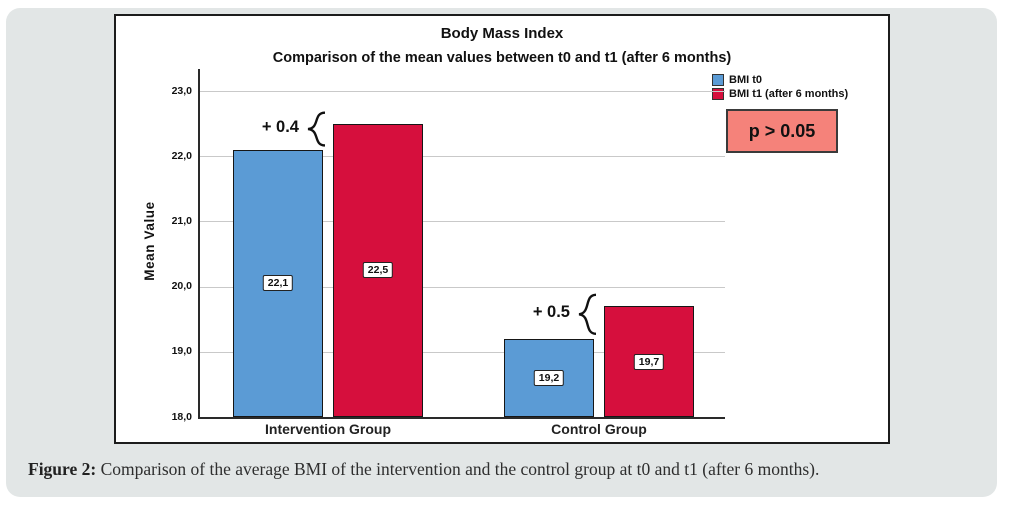 This screenshot has width=1014, height=507. What do you see at coordinates (789, 94) in the screenshot?
I see `legend-label: BMI t1 (after 6 months)` at bounding box center [789, 94].